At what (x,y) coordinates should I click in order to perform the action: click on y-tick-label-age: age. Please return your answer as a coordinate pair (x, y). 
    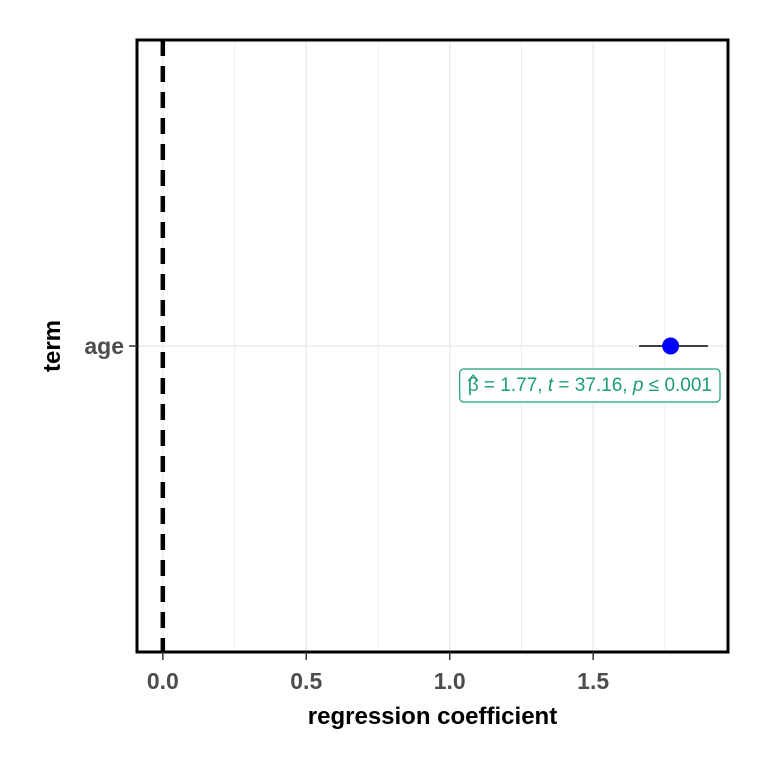
    Looking at the image, I should click on (104, 346).